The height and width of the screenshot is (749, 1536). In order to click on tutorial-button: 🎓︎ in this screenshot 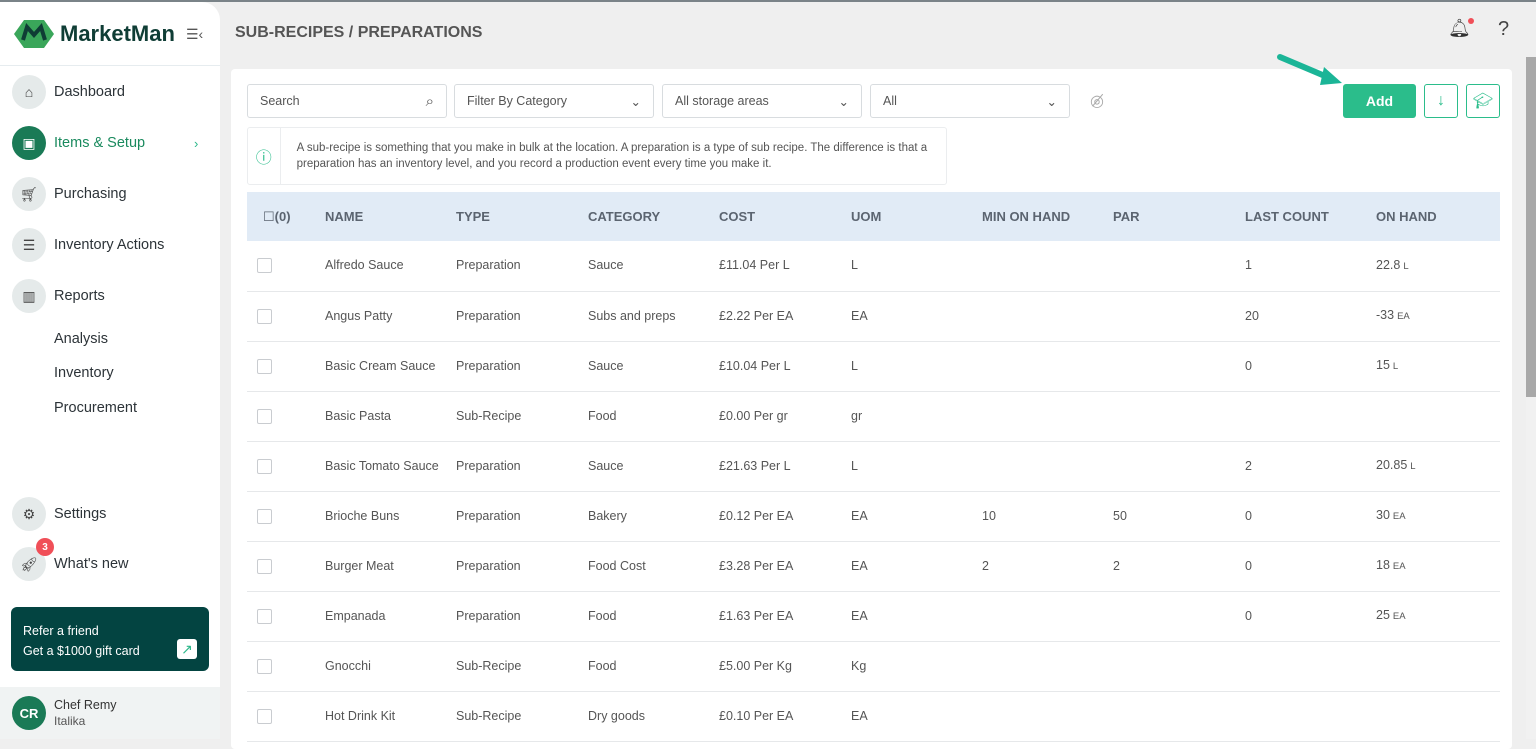, I will do `click(1483, 101)`.